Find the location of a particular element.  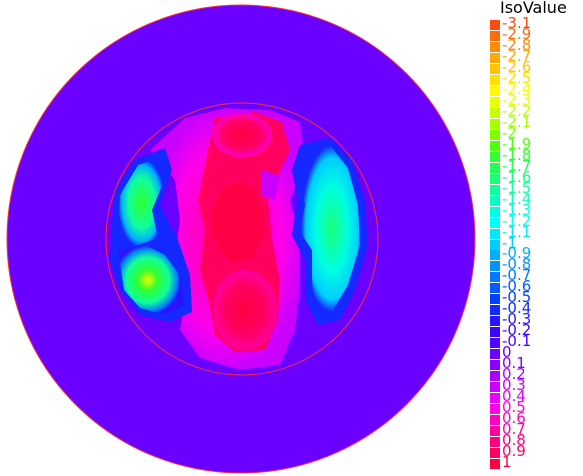

legend-label: 0 is located at coordinates (507, 352).